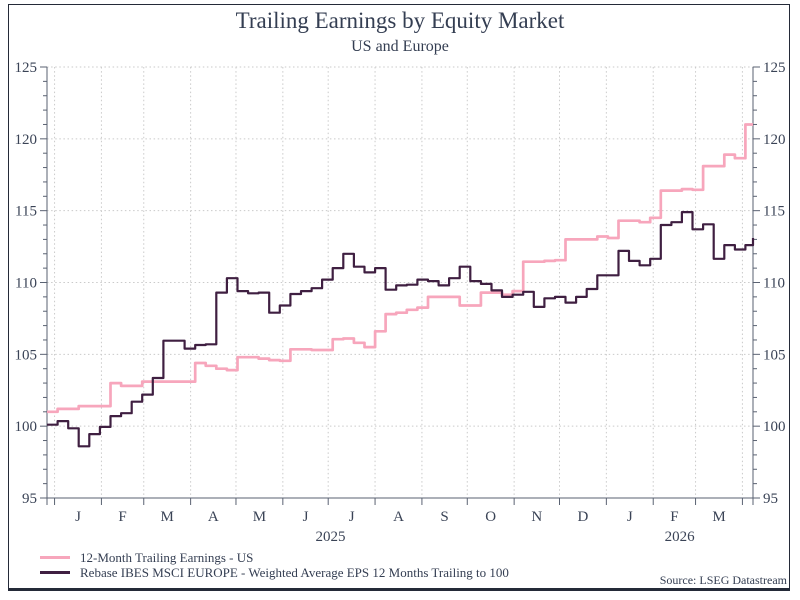  Describe the element at coordinates (583, 517) in the screenshot. I see `svg-text: D` at that location.